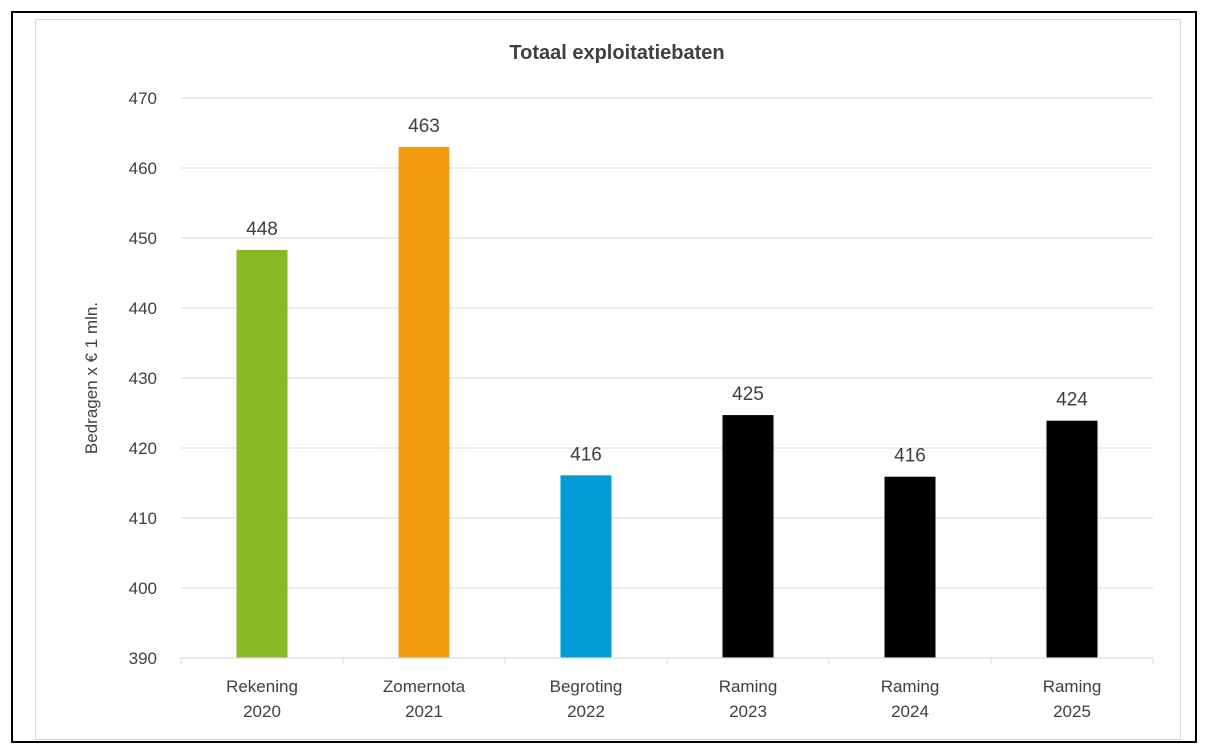 Image resolution: width=1205 pixels, height=747 pixels. I want to click on data-label: 463, so click(424, 126).